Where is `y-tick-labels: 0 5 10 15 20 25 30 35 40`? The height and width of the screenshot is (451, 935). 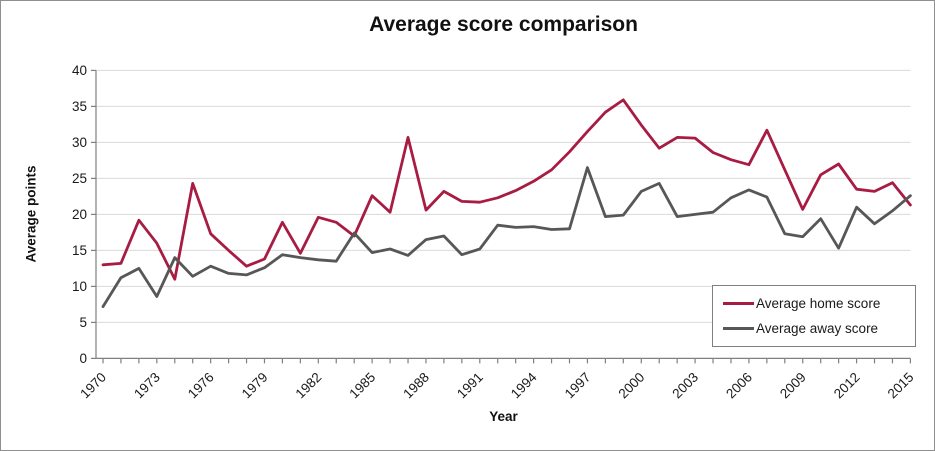 y-tick-labels: 0 5 10 15 20 25 30 35 40 is located at coordinates (79, 214).